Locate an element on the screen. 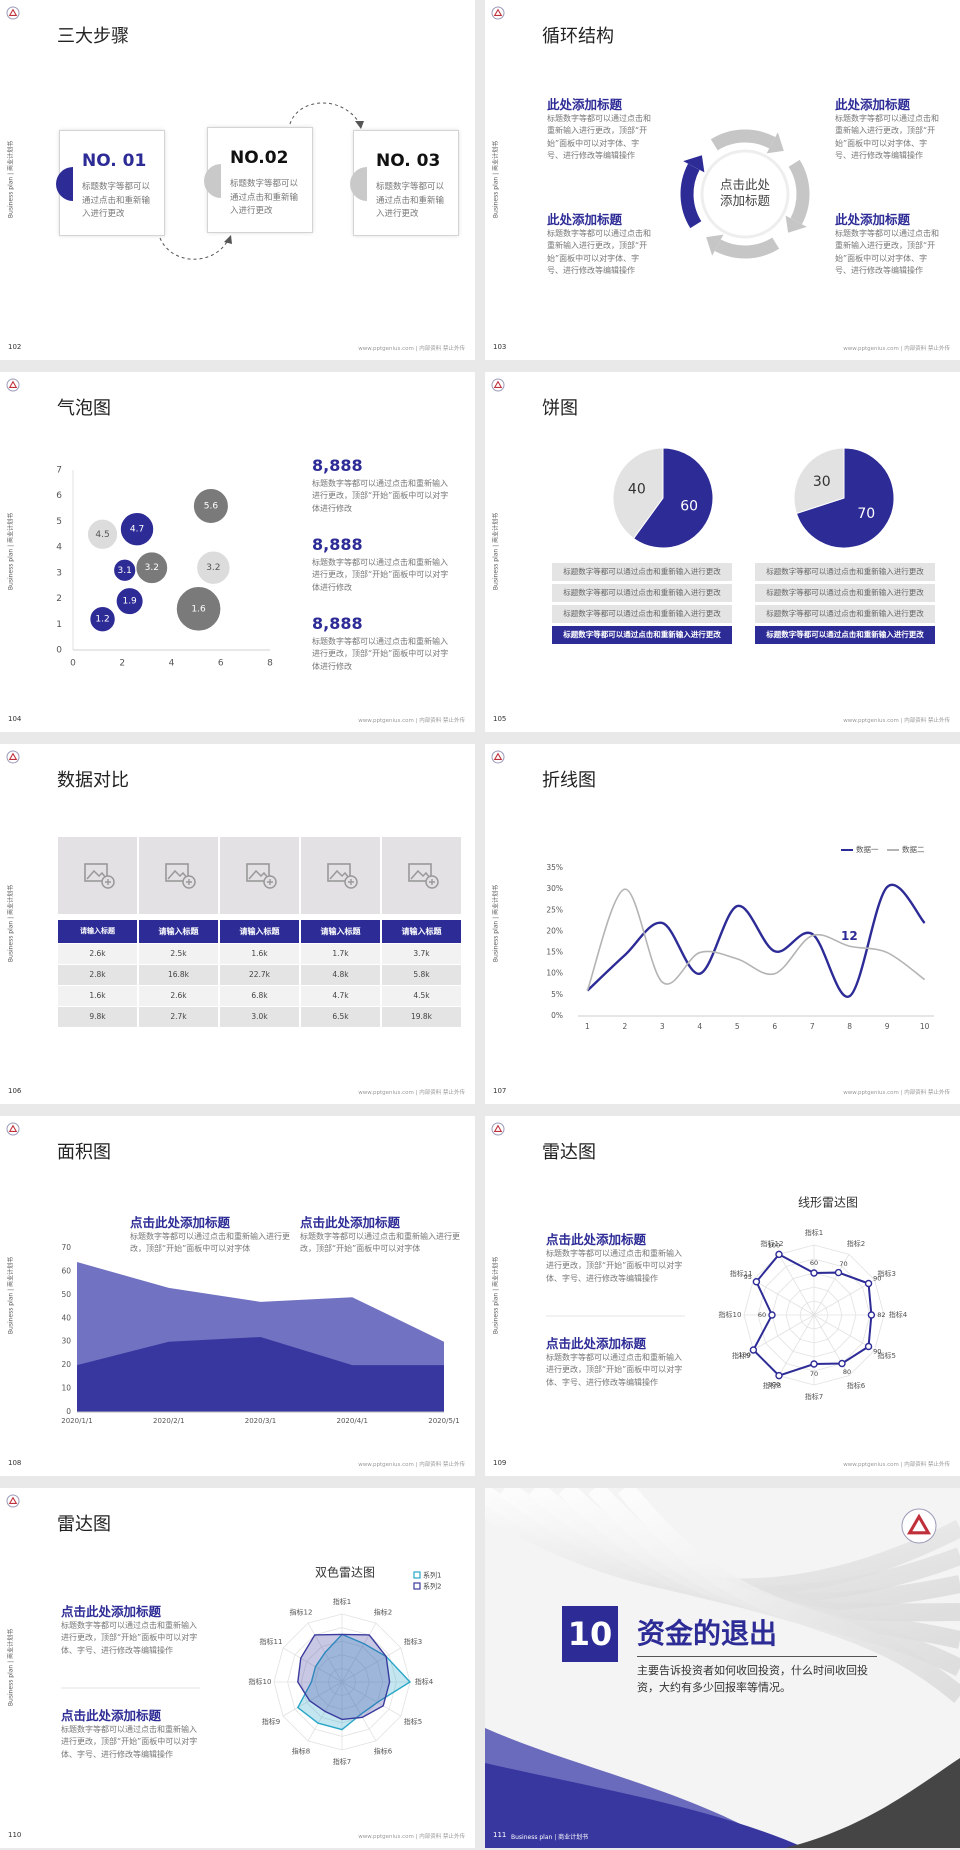  bubble-label: 1.6 is located at coordinates (198, 609).